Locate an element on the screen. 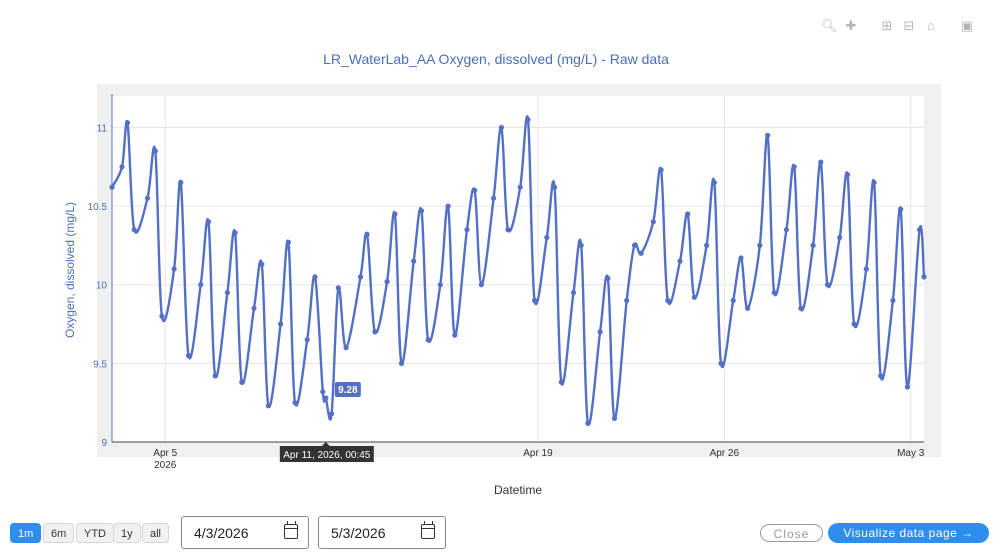 This screenshot has height=556, width=993. camera-icon: ▣ is located at coordinates (967, 25).